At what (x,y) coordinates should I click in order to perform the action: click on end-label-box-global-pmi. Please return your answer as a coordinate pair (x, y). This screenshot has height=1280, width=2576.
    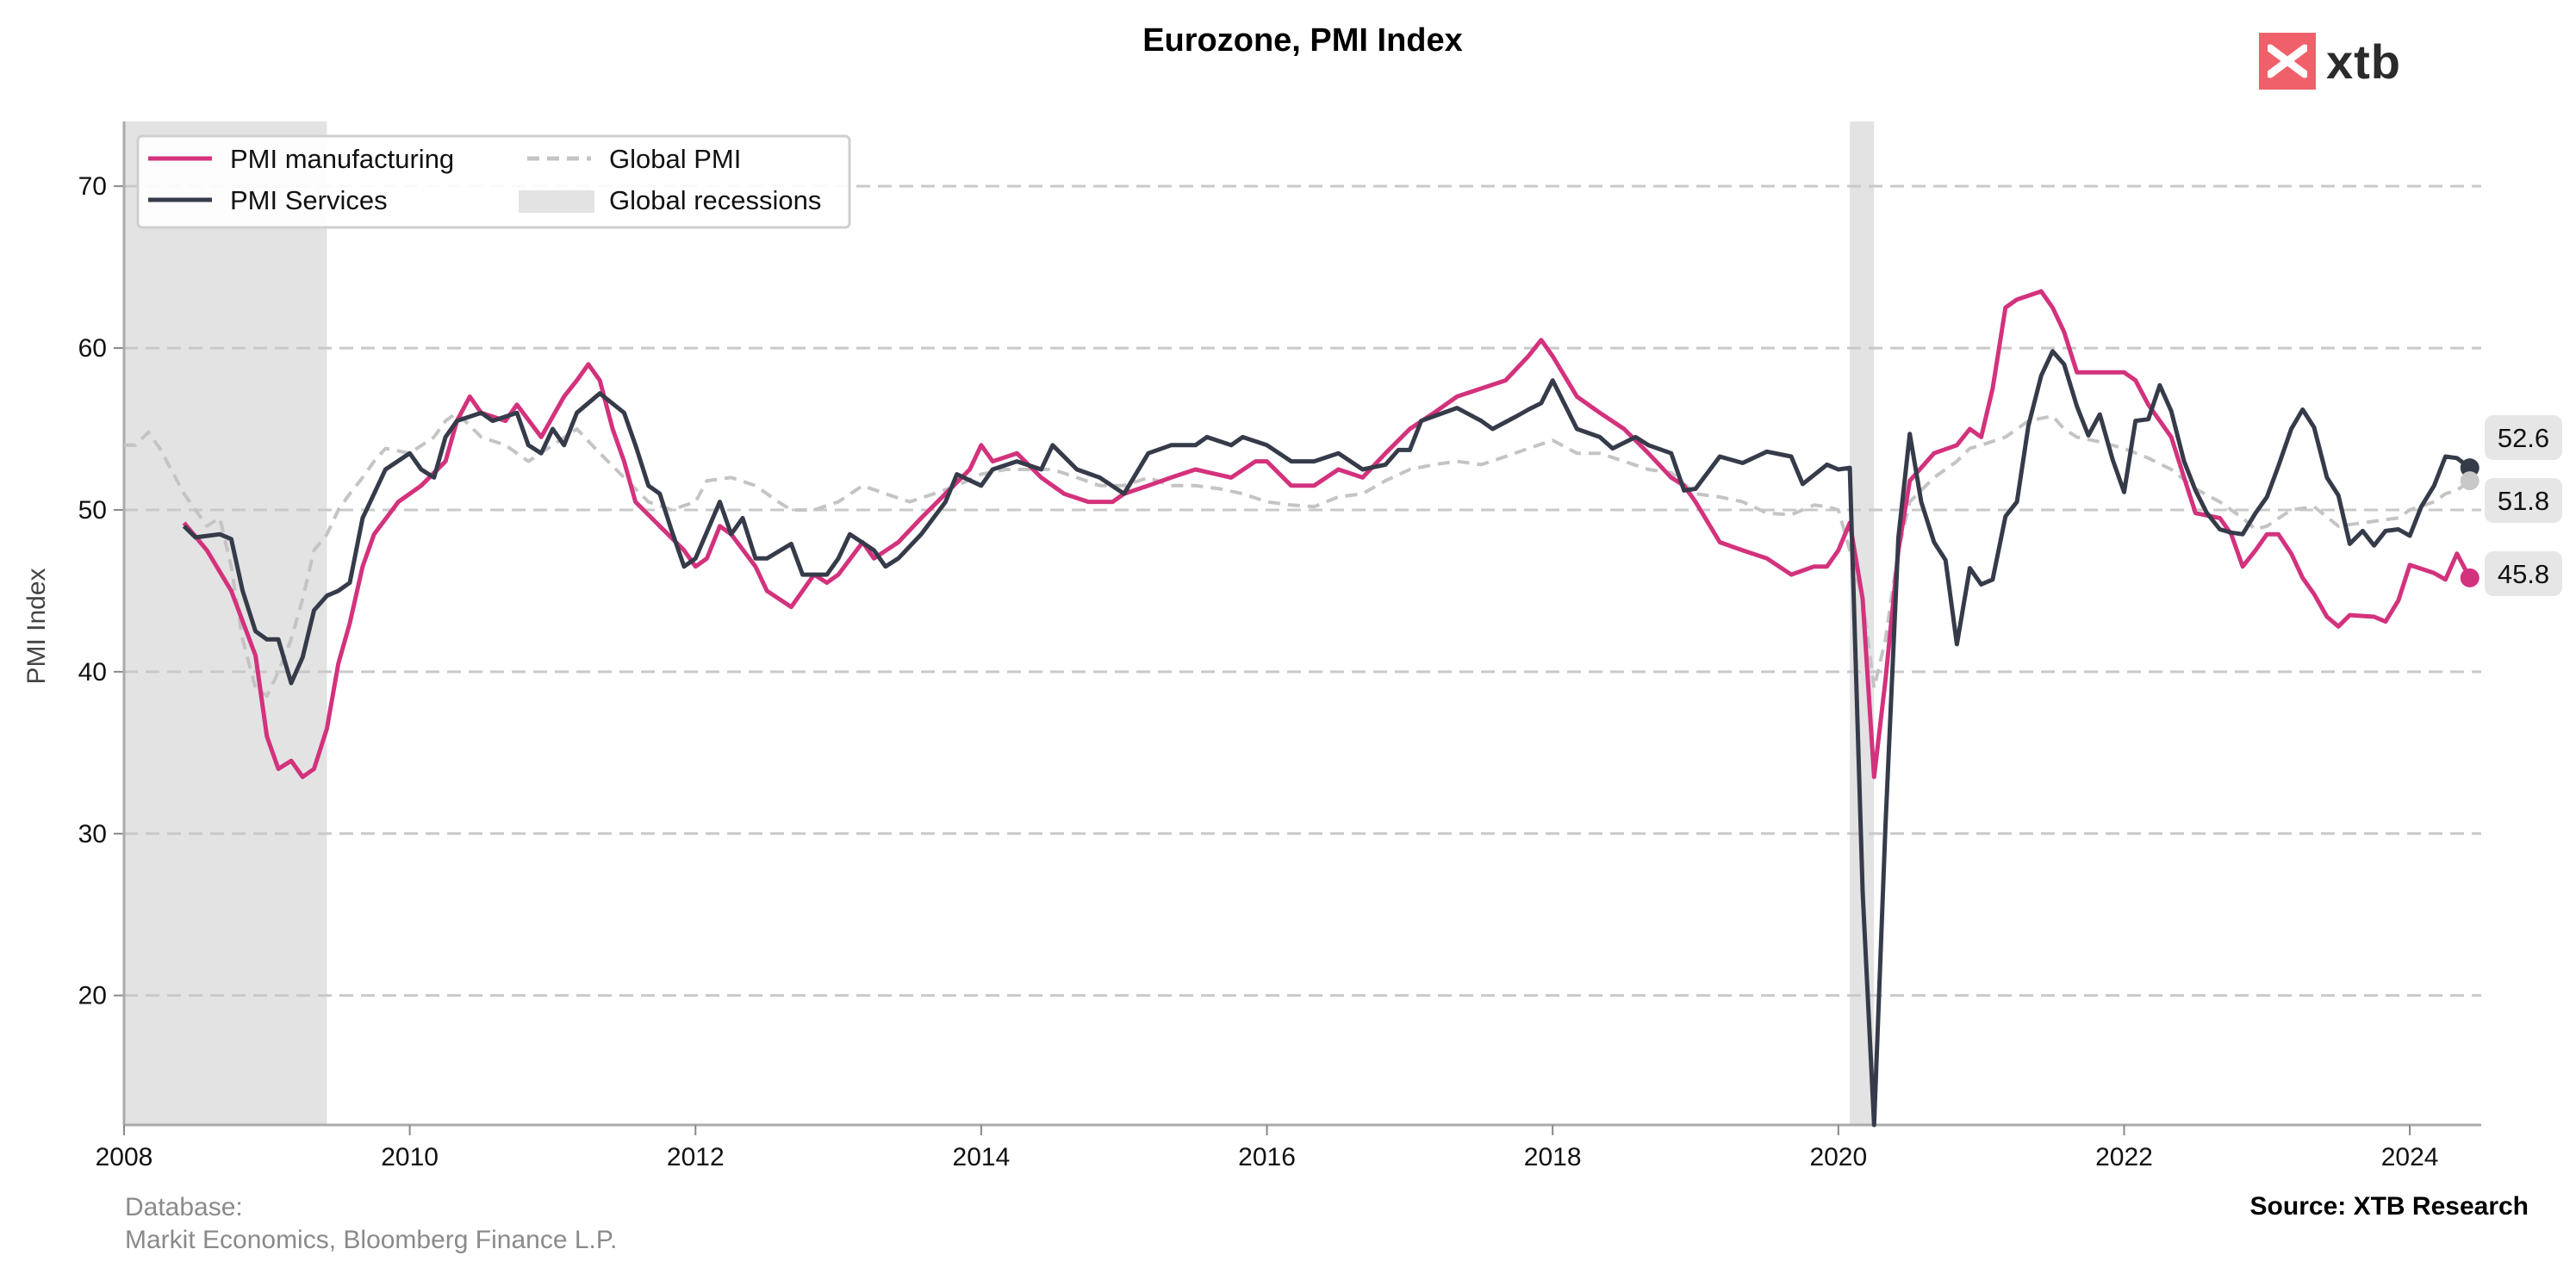
    Looking at the image, I should click on (2524, 500).